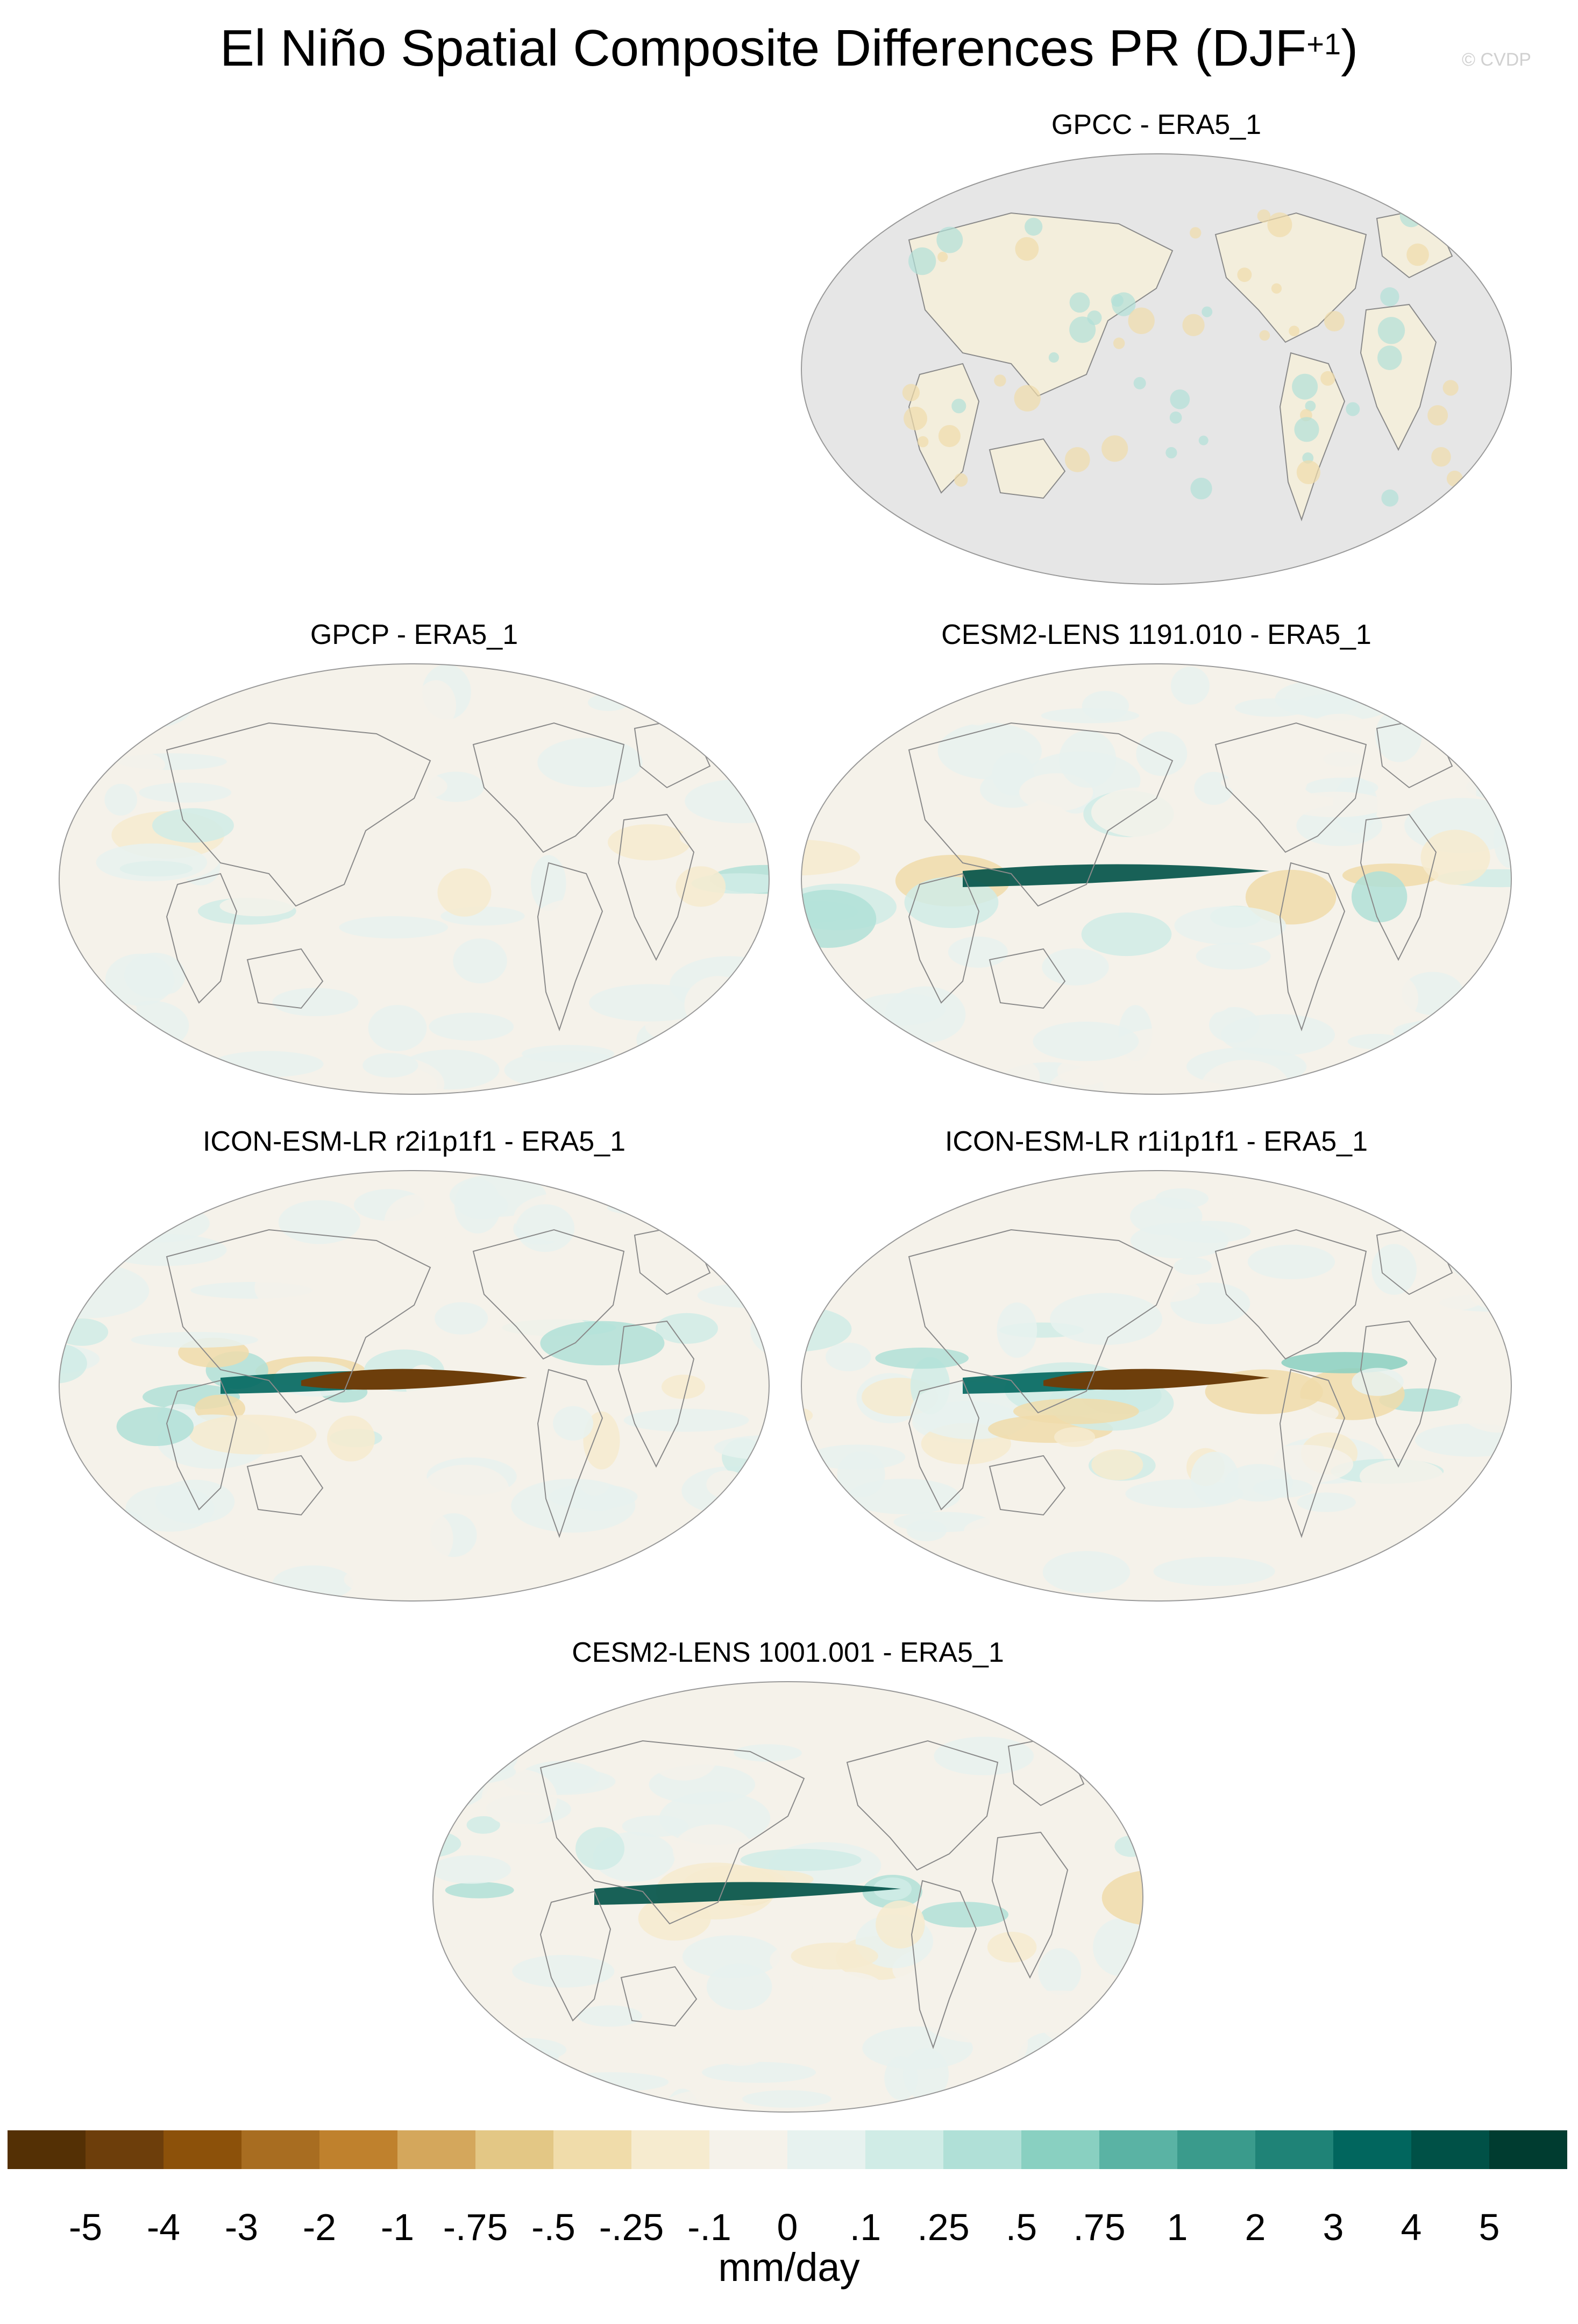 The height and width of the screenshot is (2324, 1578). What do you see at coordinates (1156, 870) in the screenshot?
I see `panel-cesm2-1191: CESM2-LENS 1191.010 - ERA5_1` at bounding box center [1156, 870].